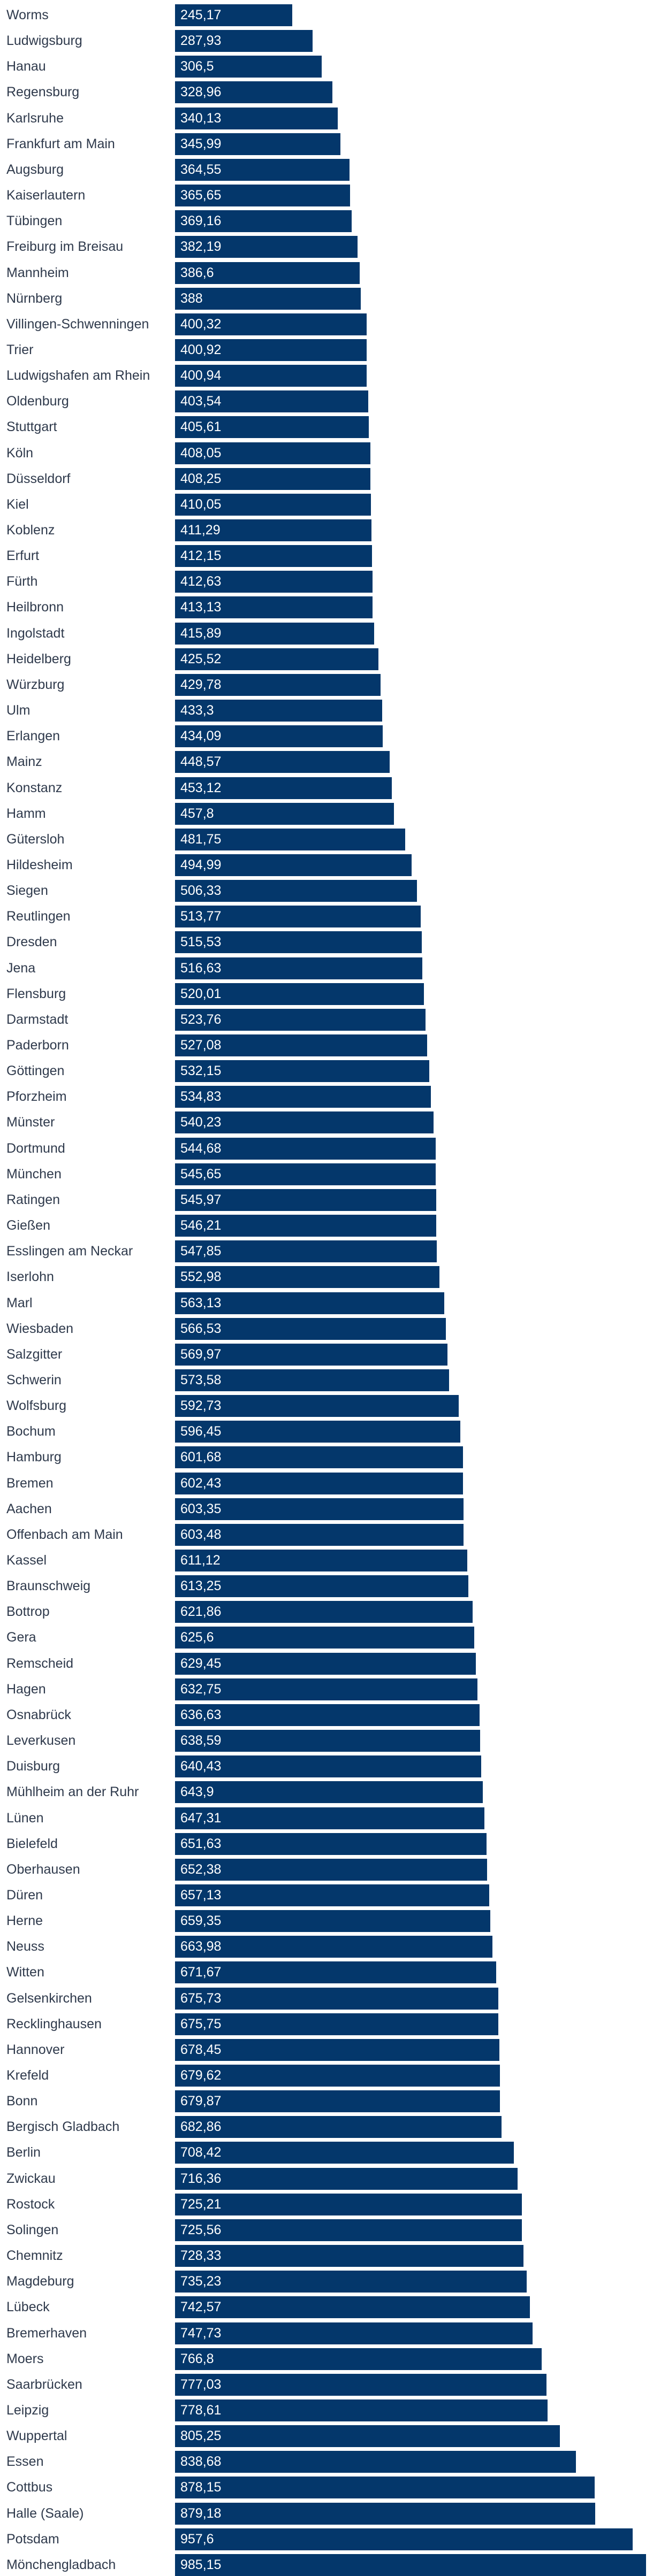 This screenshot has height=2576, width=653. Describe the element at coordinates (64, 1534) in the screenshot. I see `category-label: Offenbach am Main` at that location.